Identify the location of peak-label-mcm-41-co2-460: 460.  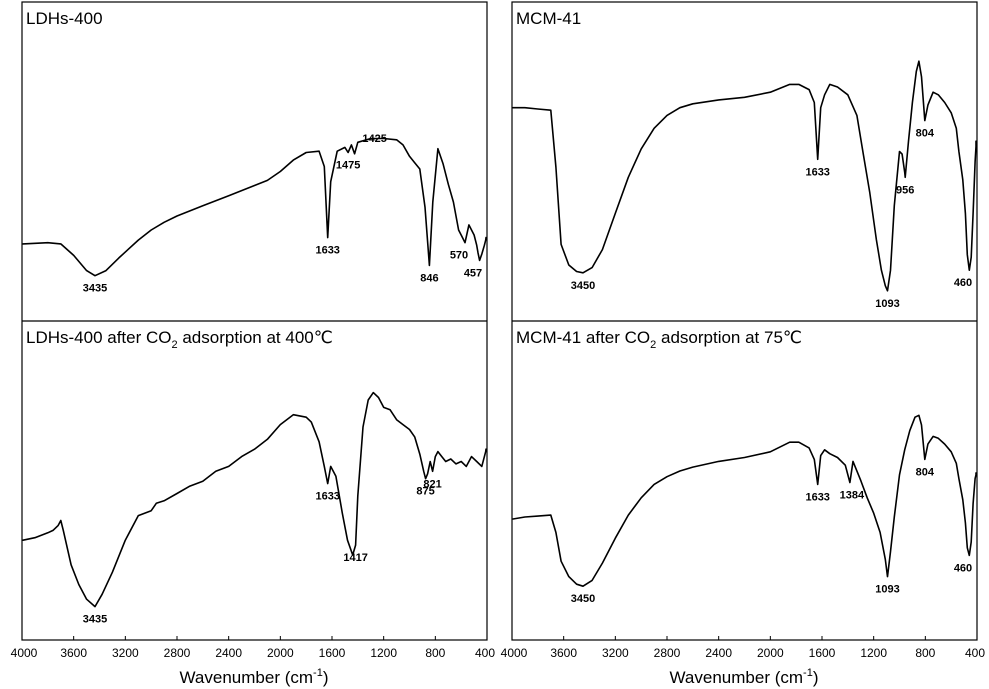
(963, 568).